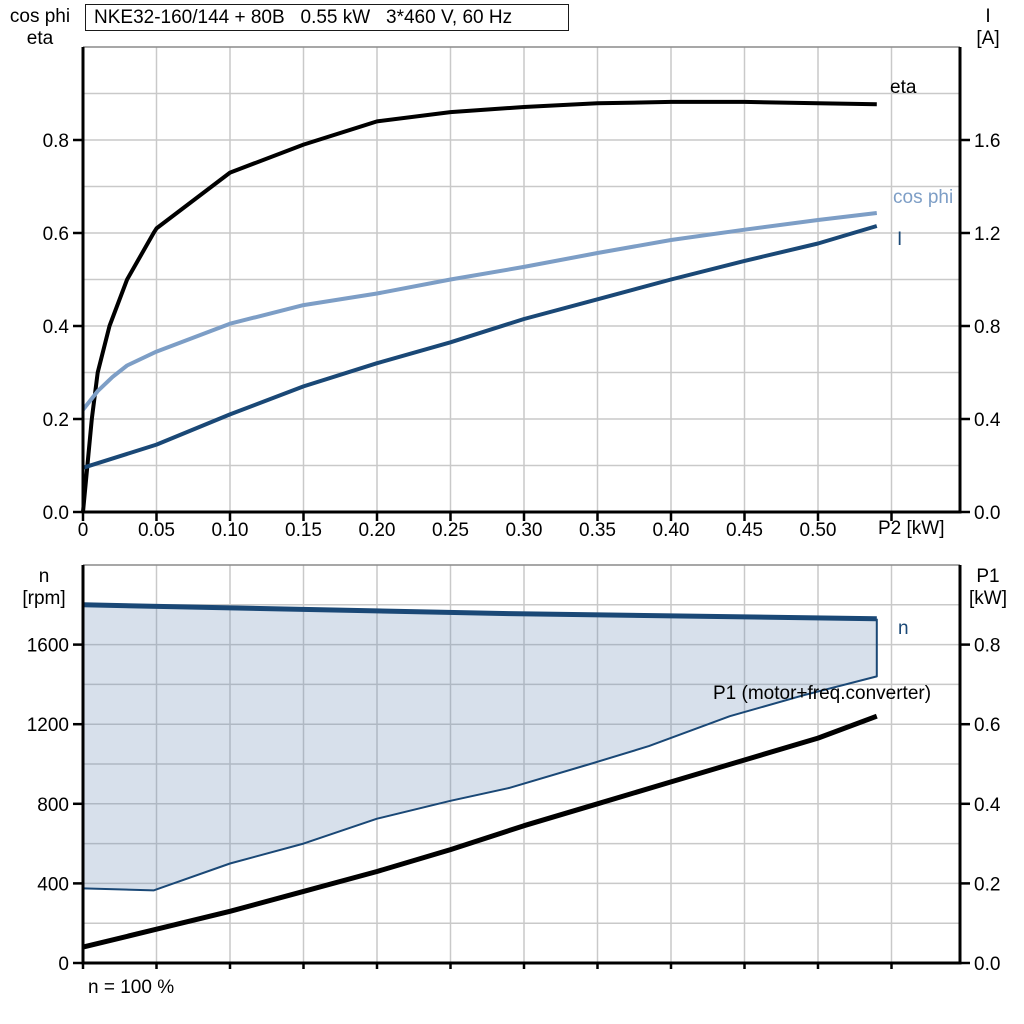 This screenshot has width=1024, height=1024. Describe the element at coordinates (597, 530) in the screenshot. I see `svg-text: 0.35` at that location.